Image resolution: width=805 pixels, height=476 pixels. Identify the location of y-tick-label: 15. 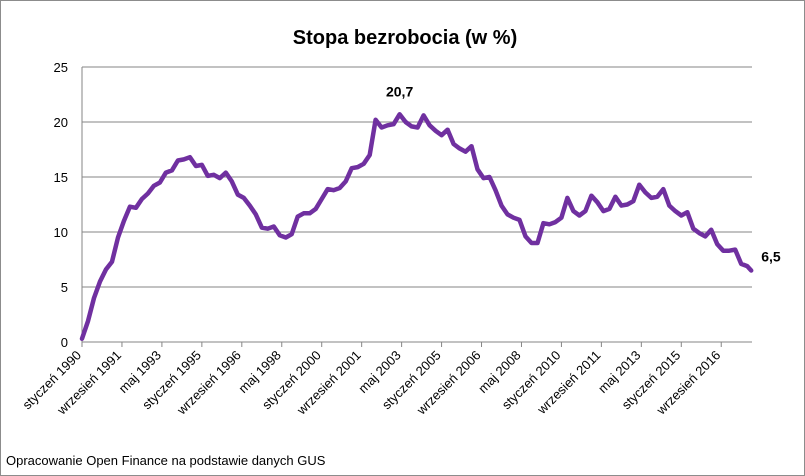
(61, 177).